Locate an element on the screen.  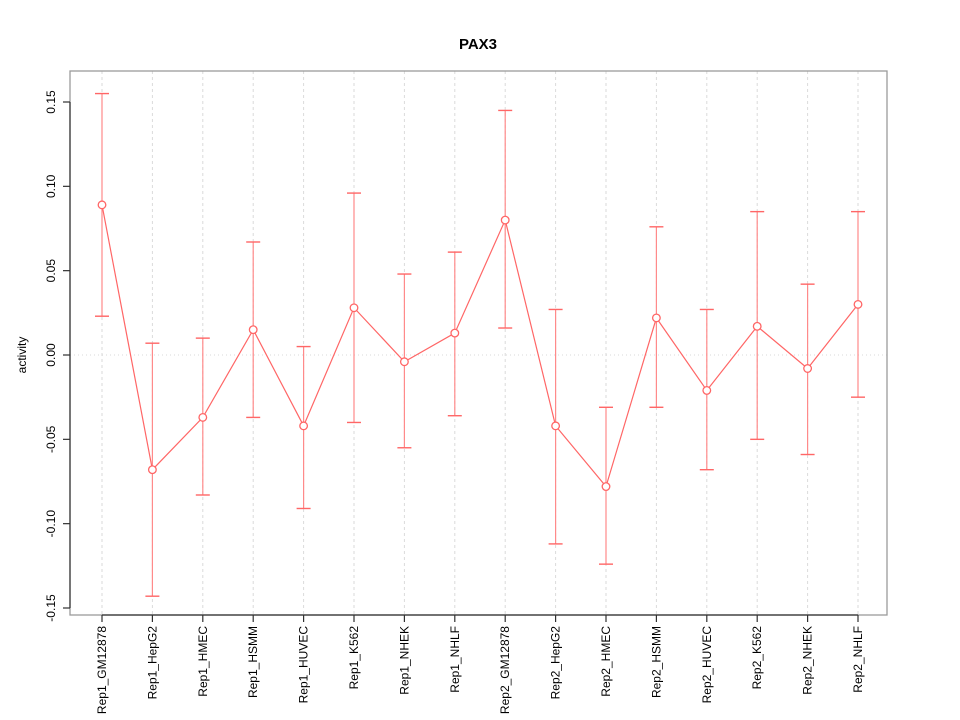
x-tick-label: Rep2_NHEK is located at coordinates (808, 660).